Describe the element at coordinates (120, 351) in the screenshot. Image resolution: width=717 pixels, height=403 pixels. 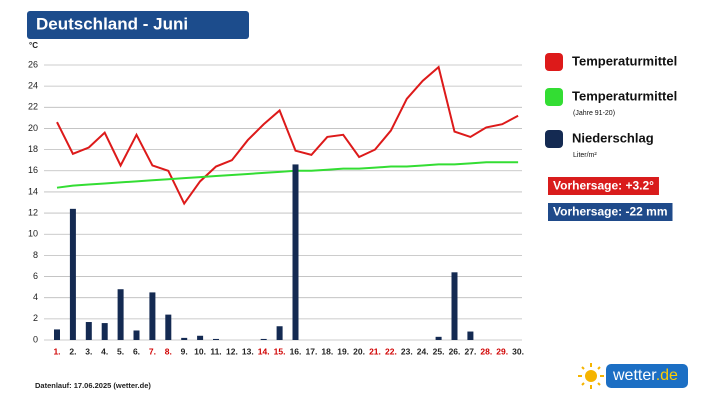
I see `x-tick-label: 5.` at that location.